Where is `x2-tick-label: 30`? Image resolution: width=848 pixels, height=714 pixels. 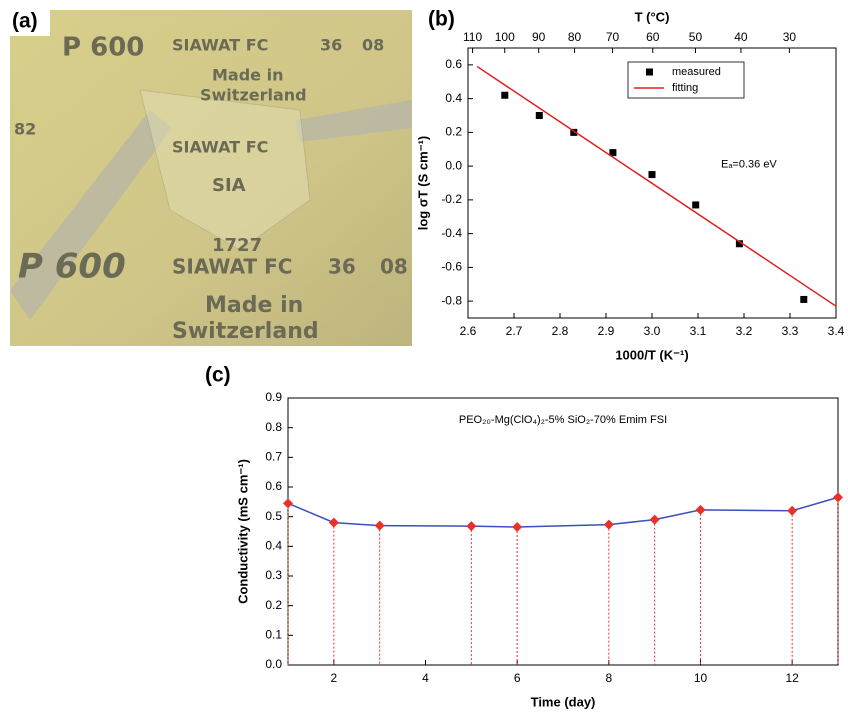 x2-tick-label: 30 is located at coordinates (790, 37).